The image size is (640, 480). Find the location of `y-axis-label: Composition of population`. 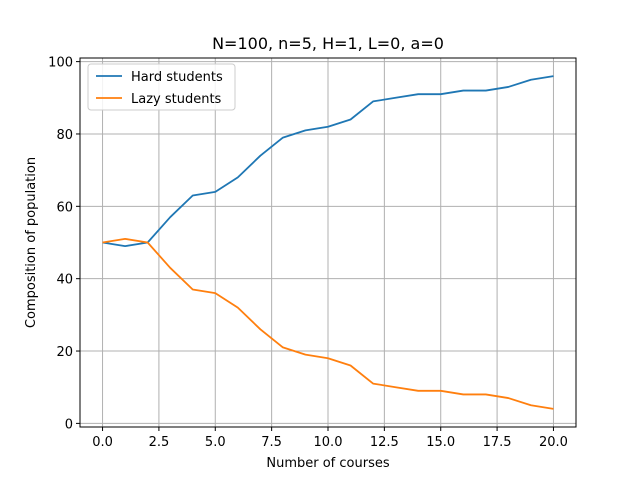

y-axis-label: Composition of population is located at coordinates (31, 242).